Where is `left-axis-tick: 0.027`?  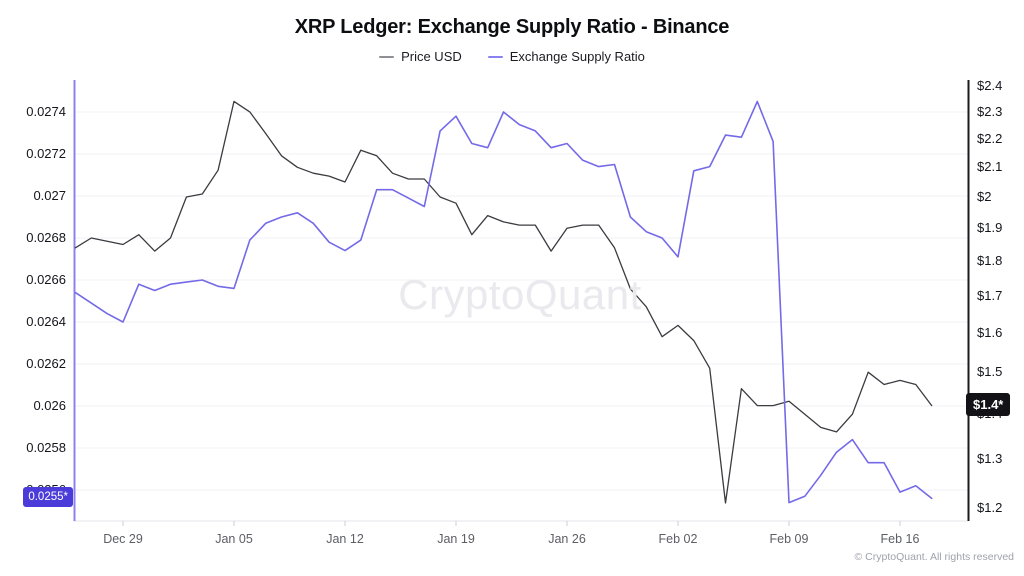
left-axis-tick: 0.027 is located at coordinates (49, 195).